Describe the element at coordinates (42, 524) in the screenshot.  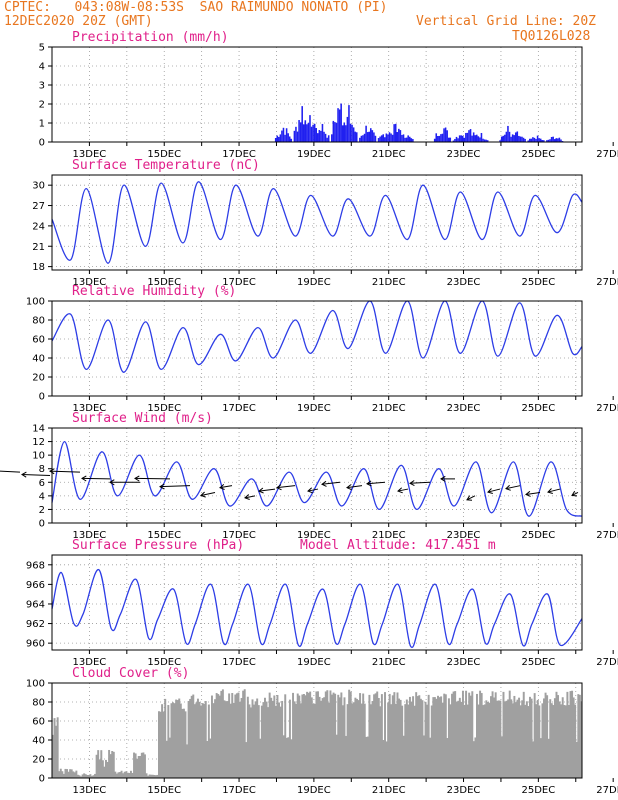
I see `y-tick-label: 0` at that location.